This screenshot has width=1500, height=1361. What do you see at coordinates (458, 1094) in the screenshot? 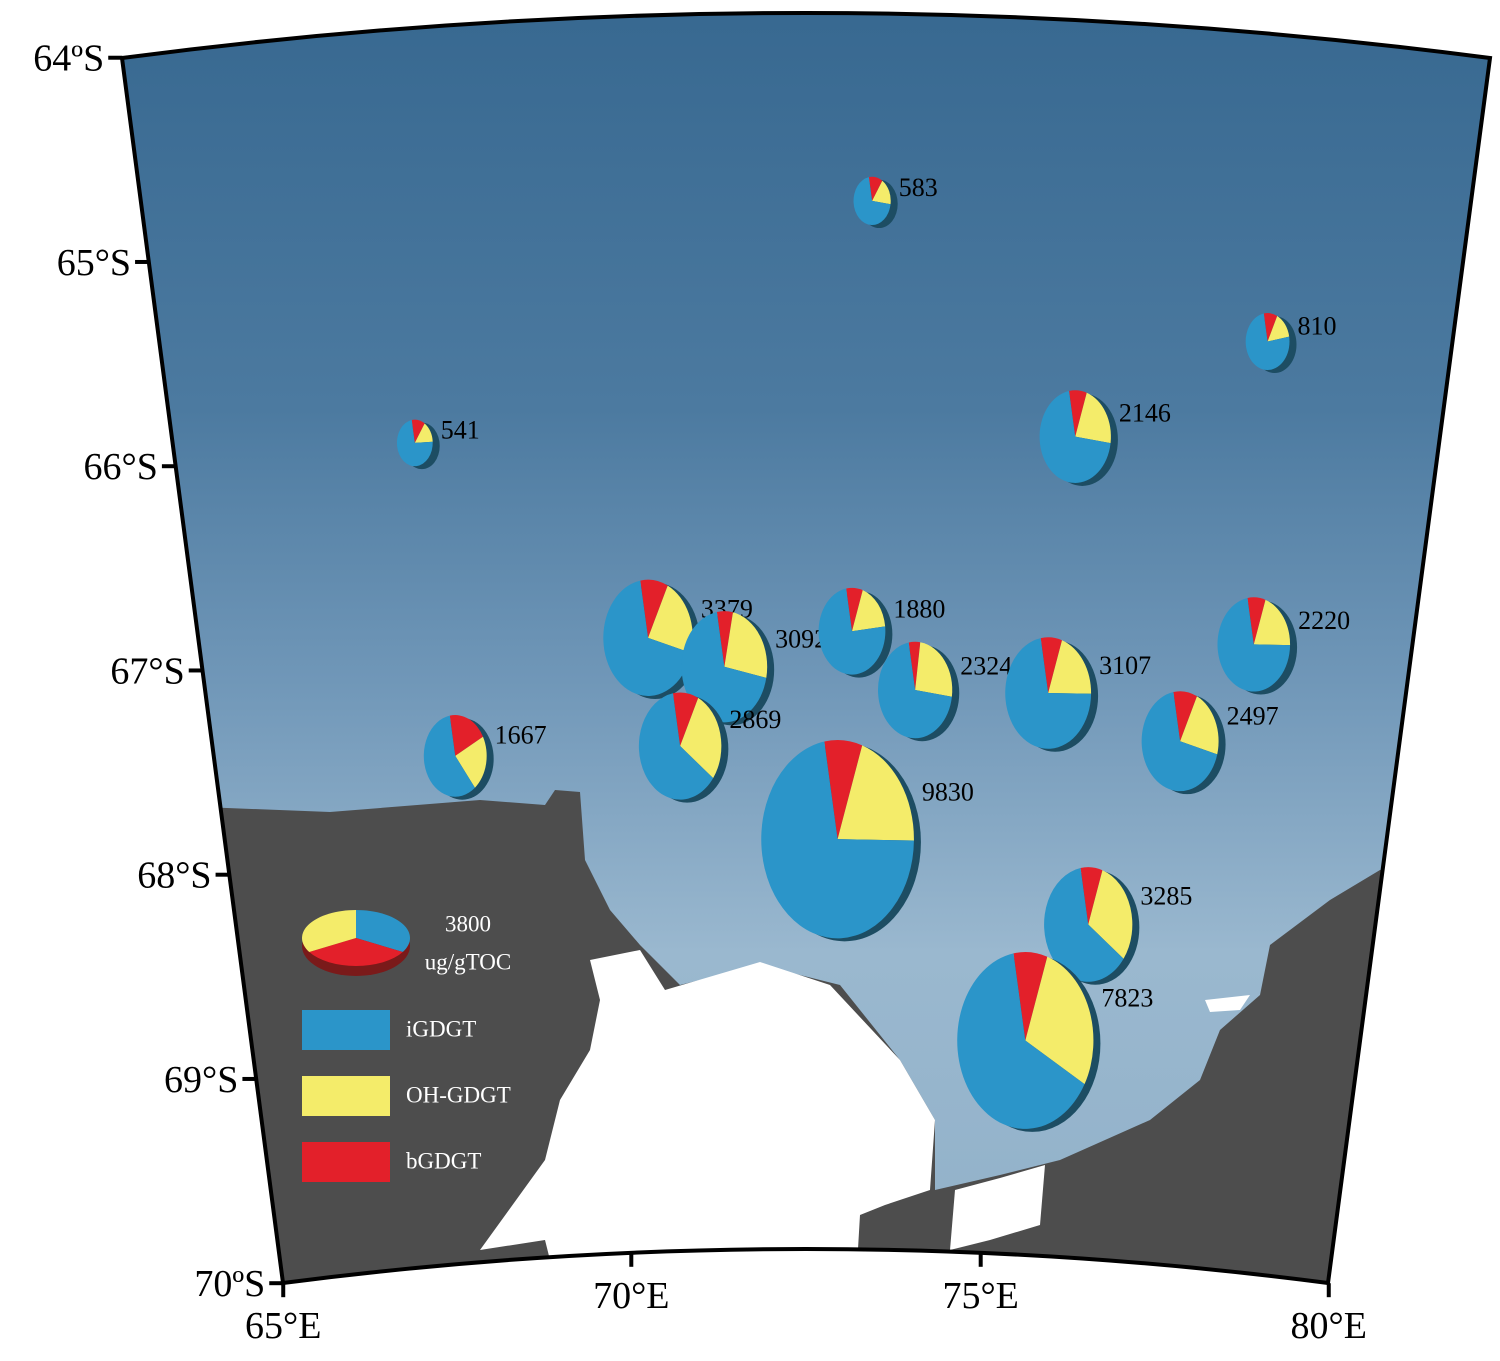
I see `legend-label: OH-GDGT` at bounding box center [458, 1094].